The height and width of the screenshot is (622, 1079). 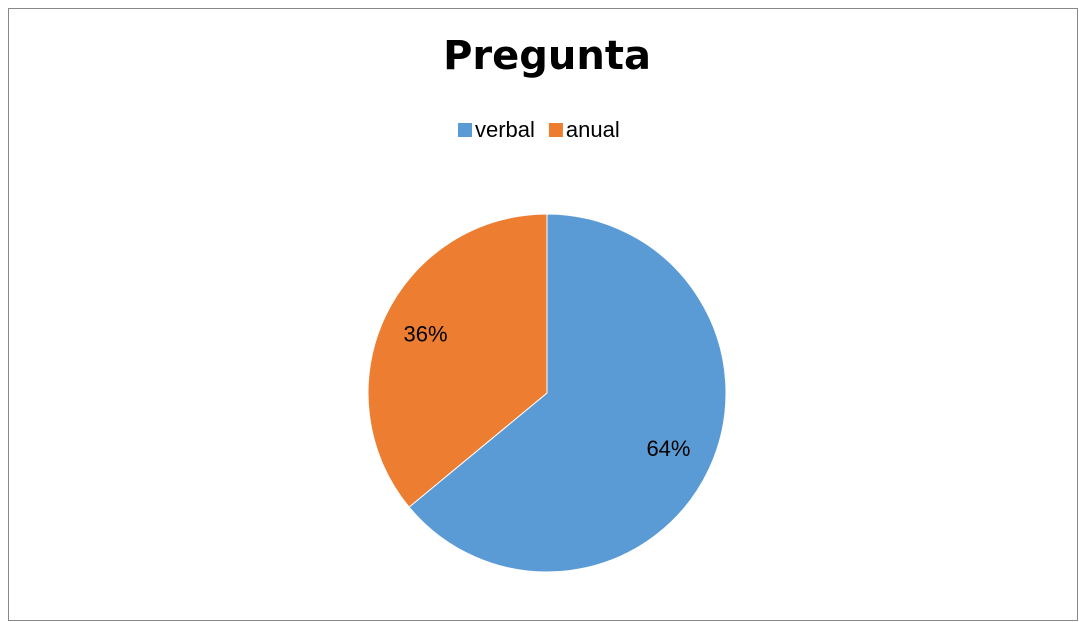 I want to click on pie-slice, so click(x=457, y=360).